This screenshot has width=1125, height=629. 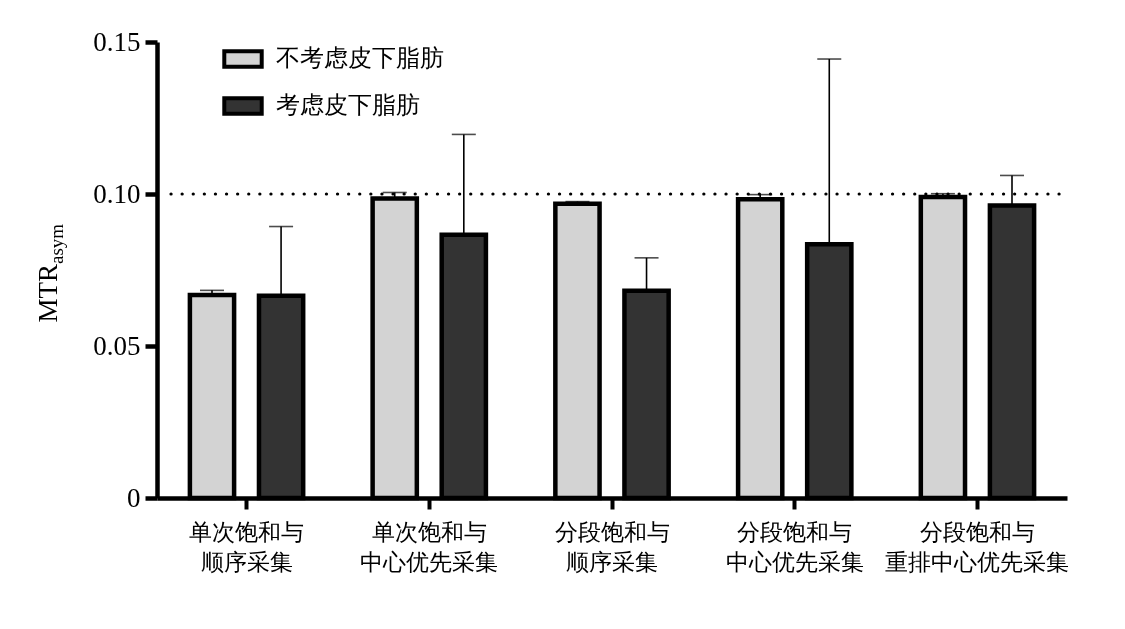 I want to click on legend-label: 不考虑皮下脂肪, so click(x=360, y=58).